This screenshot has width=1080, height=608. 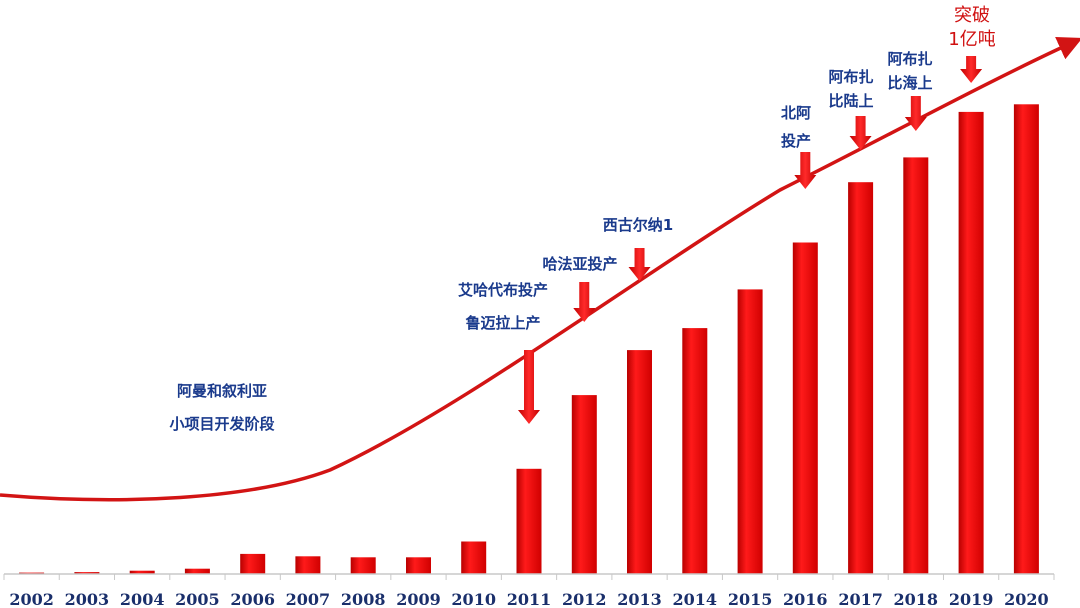 I want to click on arrow-2017, so click(x=860, y=133).